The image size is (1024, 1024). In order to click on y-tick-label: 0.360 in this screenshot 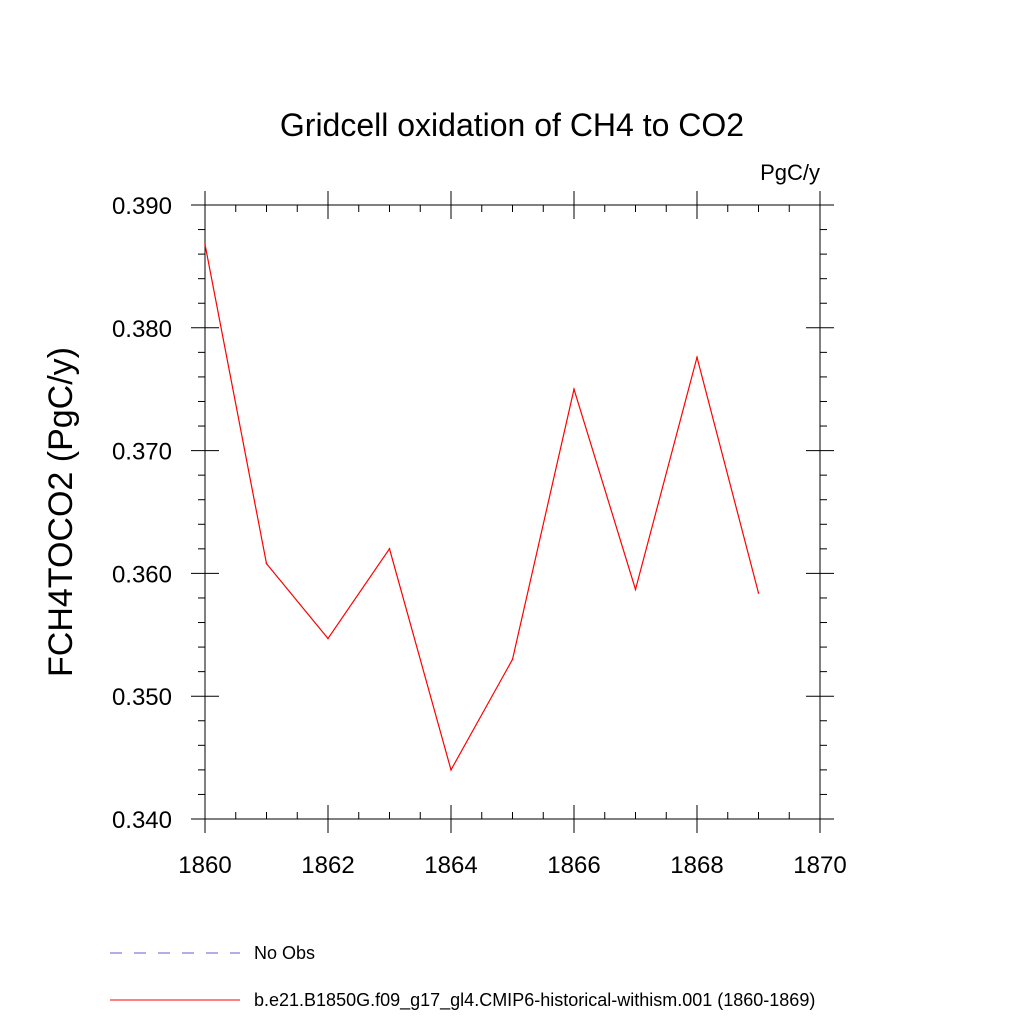, I will do `click(142, 574)`.